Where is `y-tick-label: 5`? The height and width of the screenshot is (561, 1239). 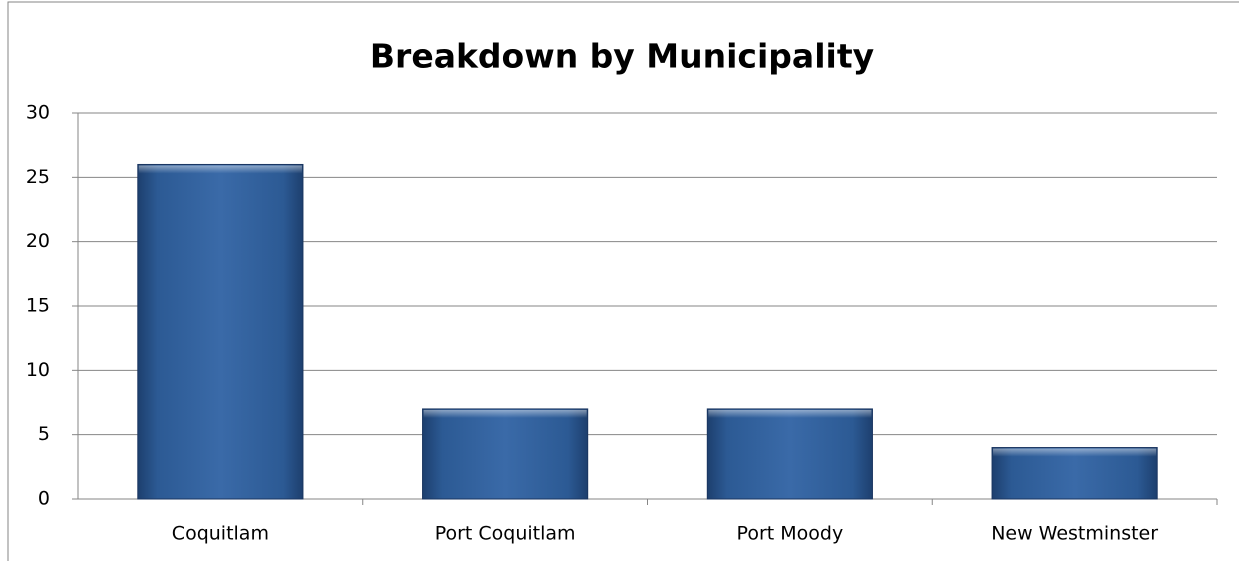 y-tick-label: 5 is located at coordinates (44, 434).